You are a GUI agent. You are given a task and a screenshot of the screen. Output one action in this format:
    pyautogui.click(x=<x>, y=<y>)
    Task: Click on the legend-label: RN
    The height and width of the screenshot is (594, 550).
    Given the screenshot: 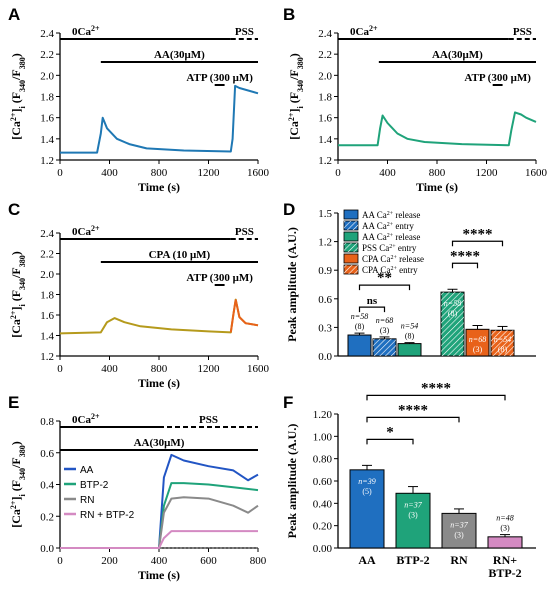 What is the action you would take?
    pyautogui.click(x=87, y=500)
    